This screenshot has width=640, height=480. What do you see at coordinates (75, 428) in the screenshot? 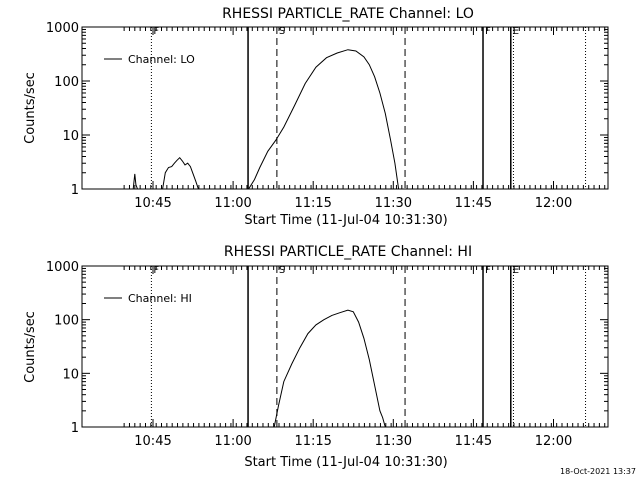
I see `y-tick-label-hi: 1` at bounding box center [75, 428].